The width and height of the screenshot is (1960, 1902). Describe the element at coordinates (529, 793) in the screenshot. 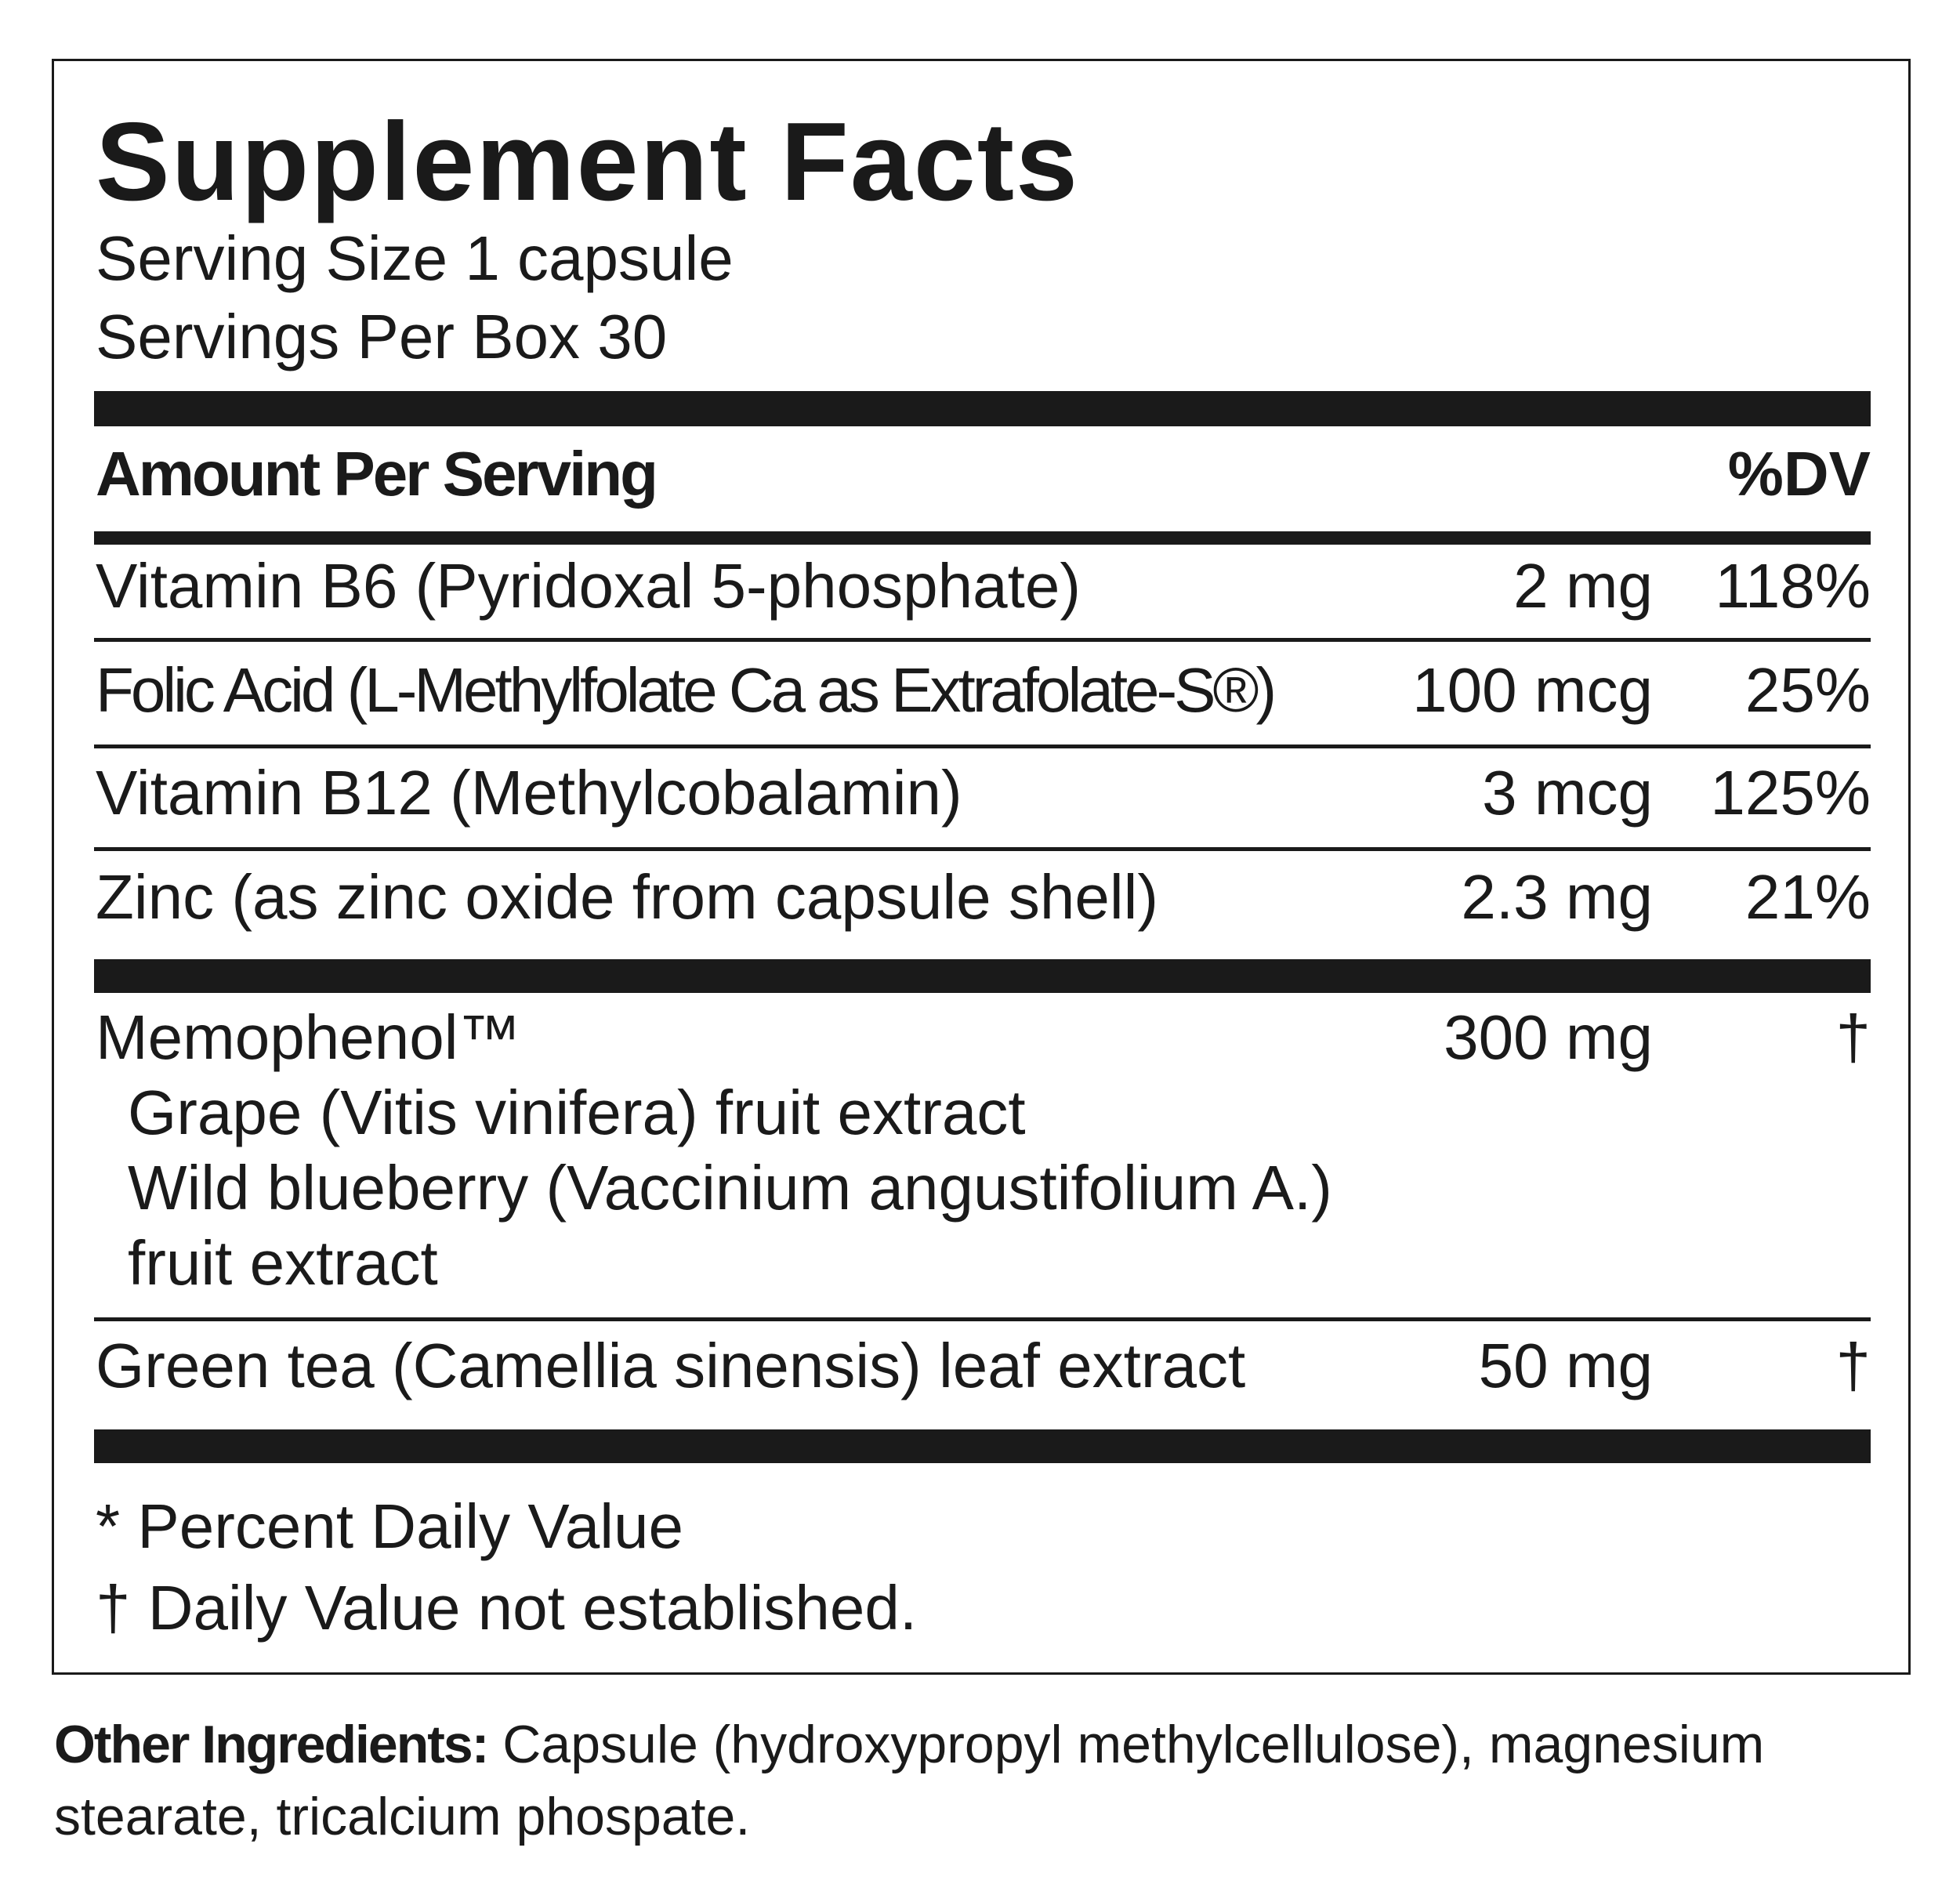

I see `nutrient-name: Vitamin B12 (Methylcobalamin)` at that location.